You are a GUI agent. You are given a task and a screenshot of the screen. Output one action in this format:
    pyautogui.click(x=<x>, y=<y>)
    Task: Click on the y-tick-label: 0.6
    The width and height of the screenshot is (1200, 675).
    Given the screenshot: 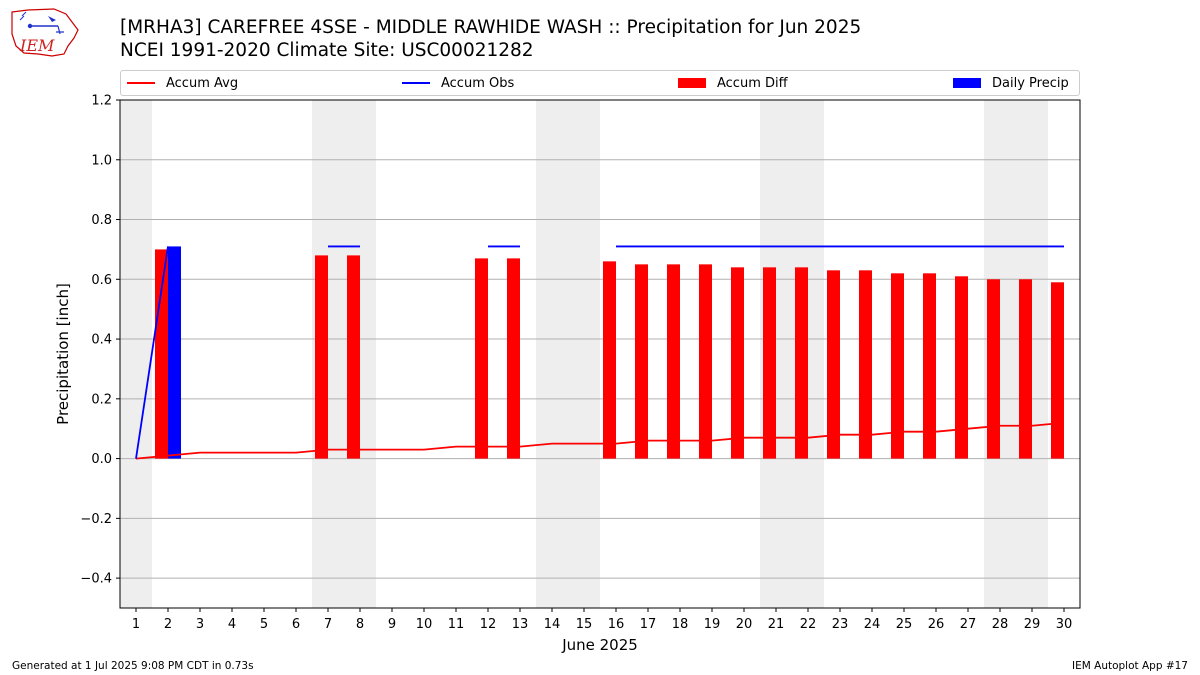 What is the action you would take?
    pyautogui.click(x=101, y=280)
    